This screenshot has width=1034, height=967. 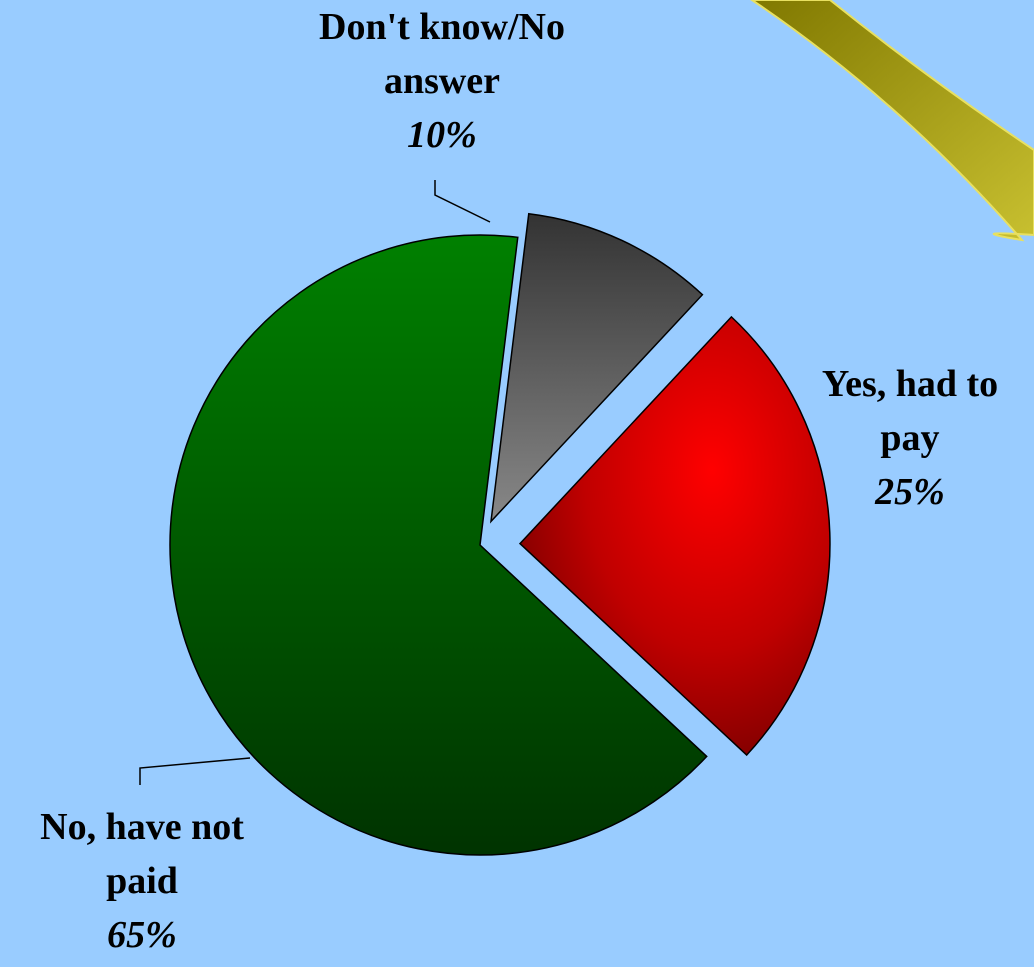 What do you see at coordinates (142, 935) in the screenshot?
I see `slice-value-label: 65%` at bounding box center [142, 935].